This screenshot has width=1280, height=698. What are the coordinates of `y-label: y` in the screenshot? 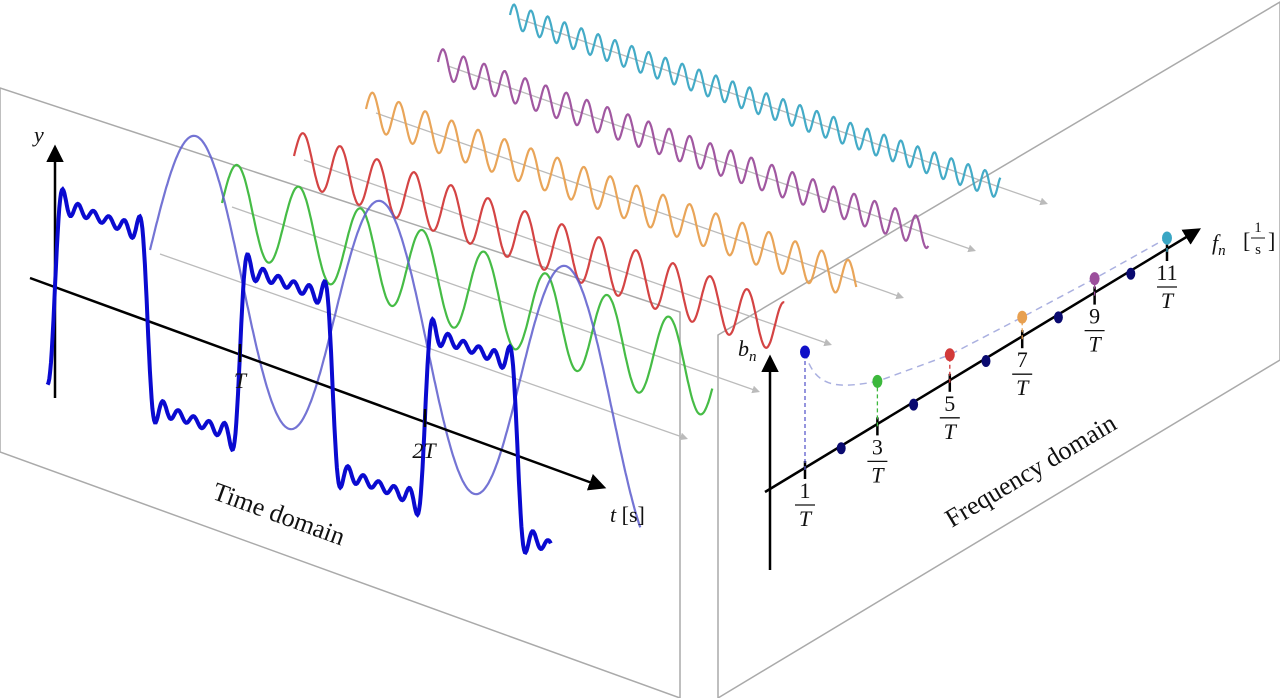 It's located at (38, 134).